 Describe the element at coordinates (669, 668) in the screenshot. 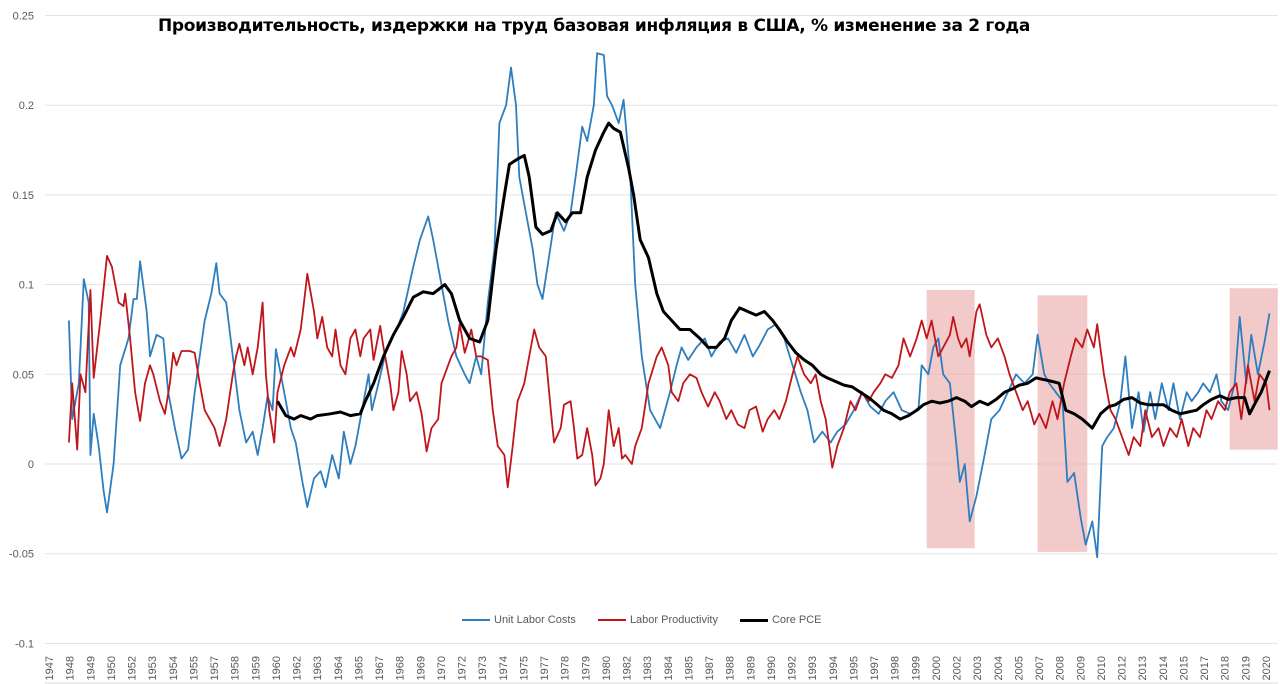

I see `x-tick-label: 1984` at that location.